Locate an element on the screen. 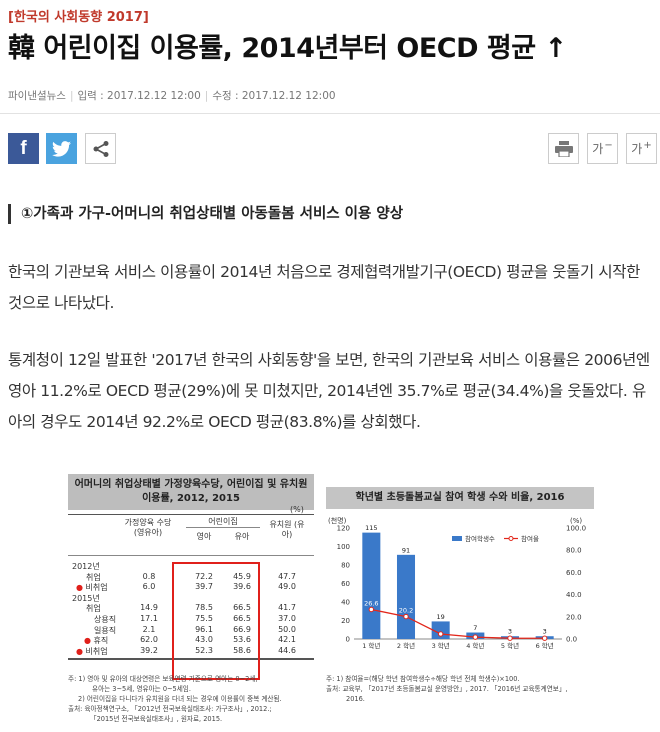  table-cell: 49.0 is located at coordinates (287, 587).